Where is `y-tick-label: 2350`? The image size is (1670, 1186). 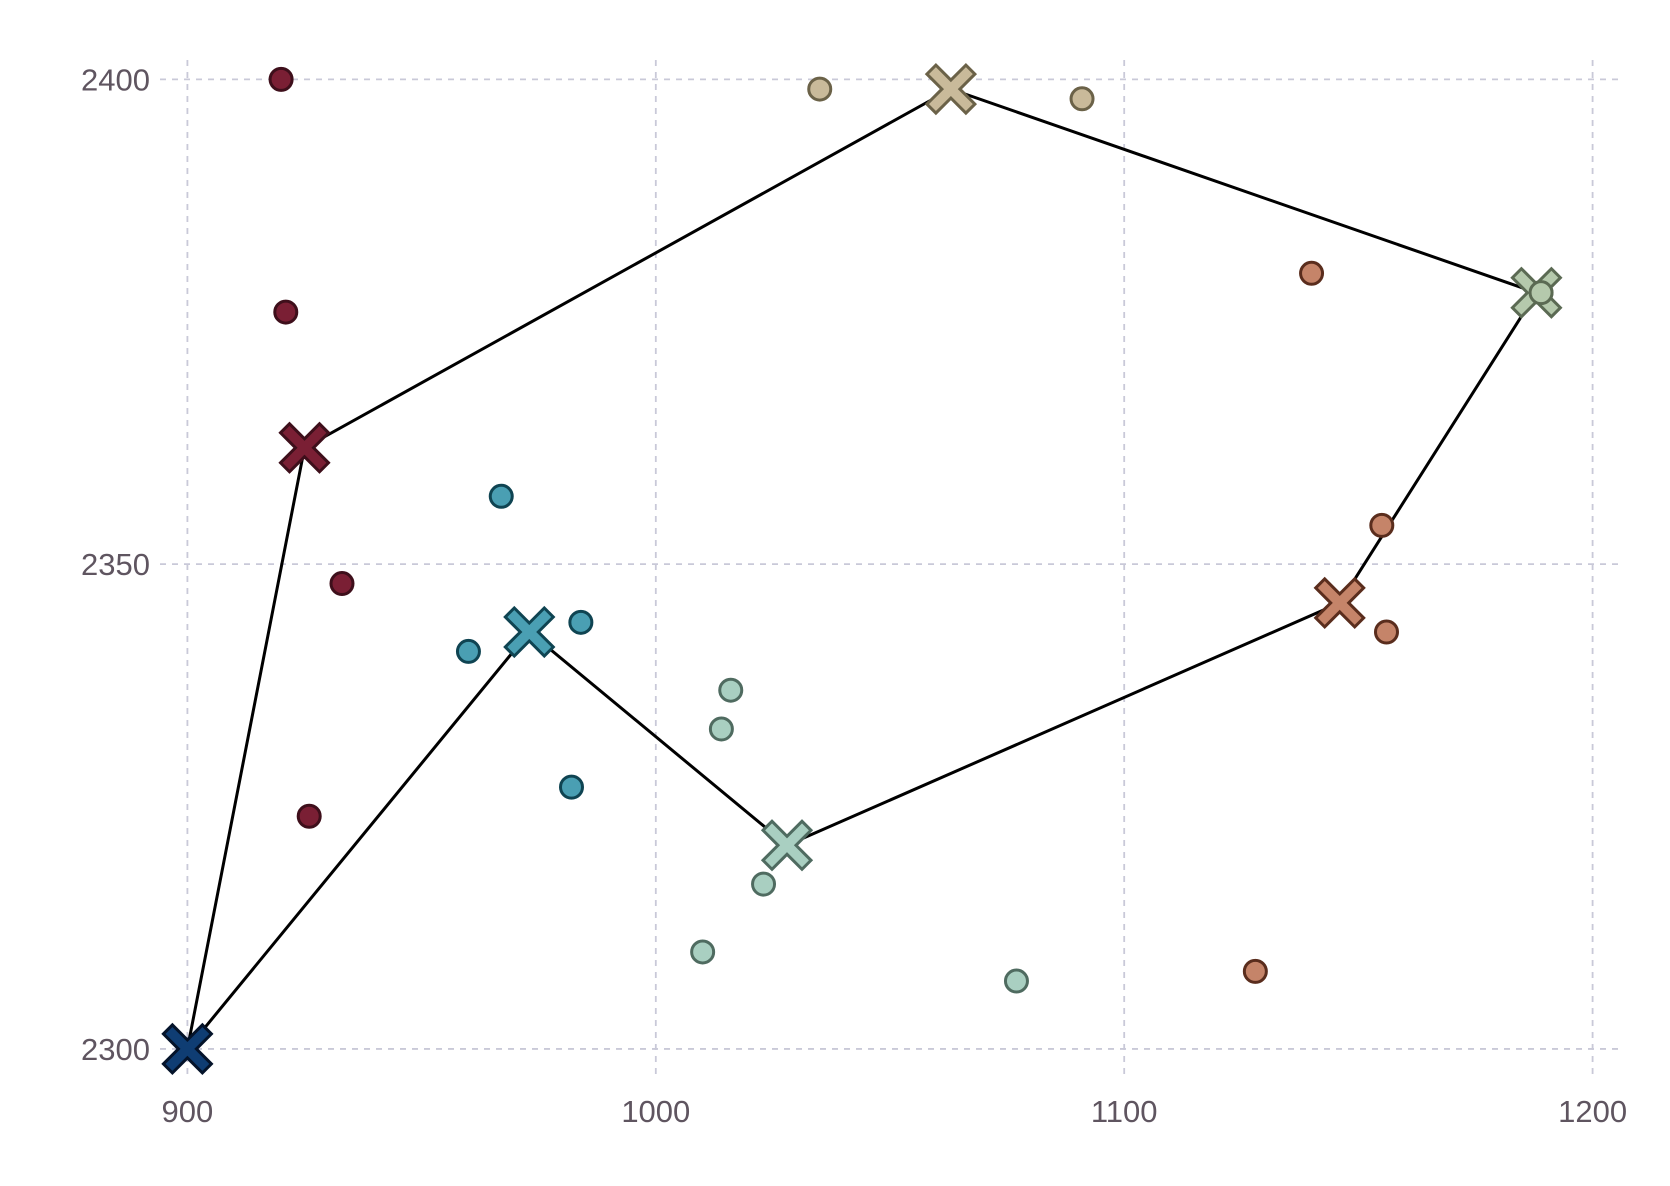 y-tick-label: 2350 is located at coordinates (115, 564).